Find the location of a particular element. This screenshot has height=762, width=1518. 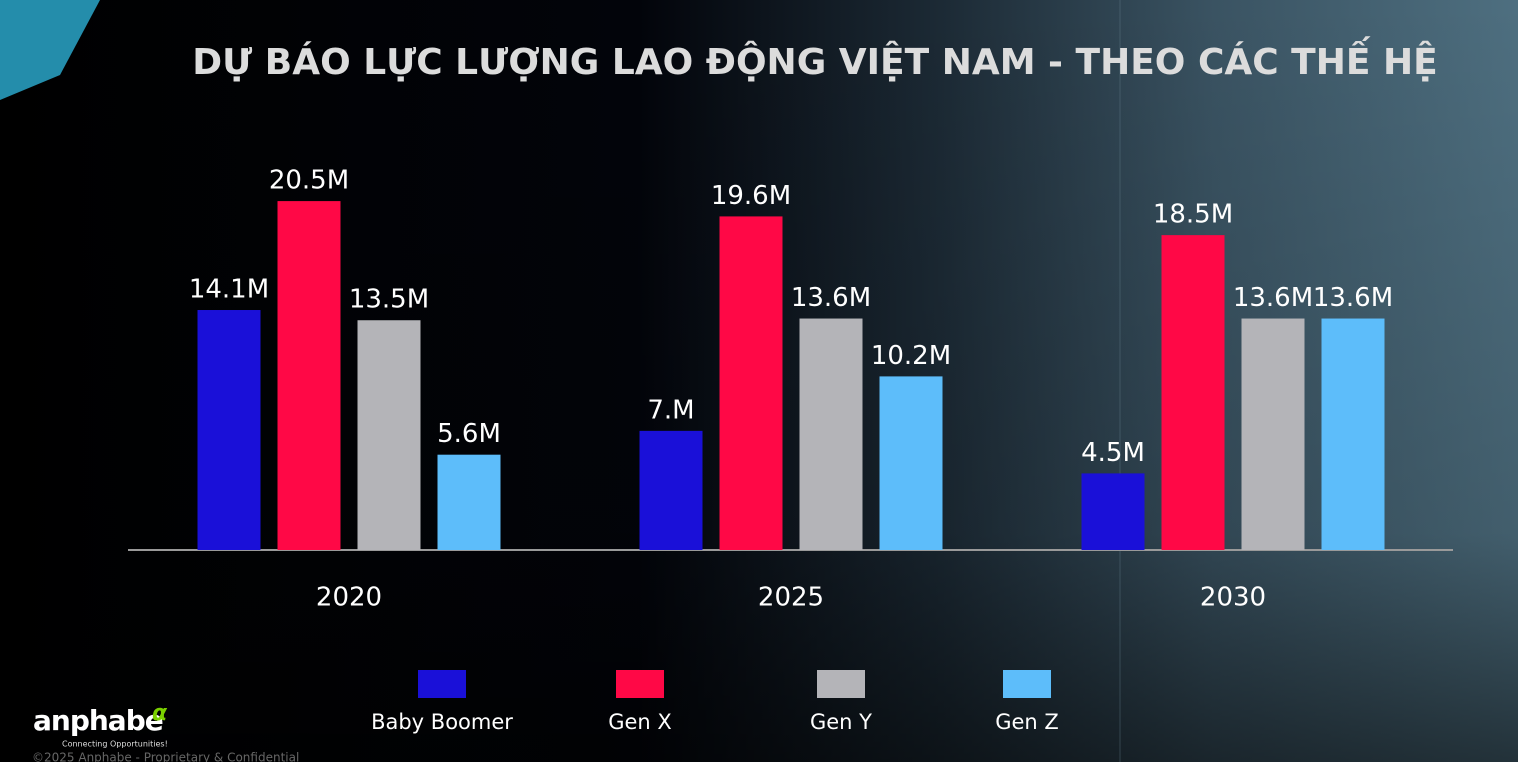

value-label: 4.5M is located at coordinates (1113, 453).